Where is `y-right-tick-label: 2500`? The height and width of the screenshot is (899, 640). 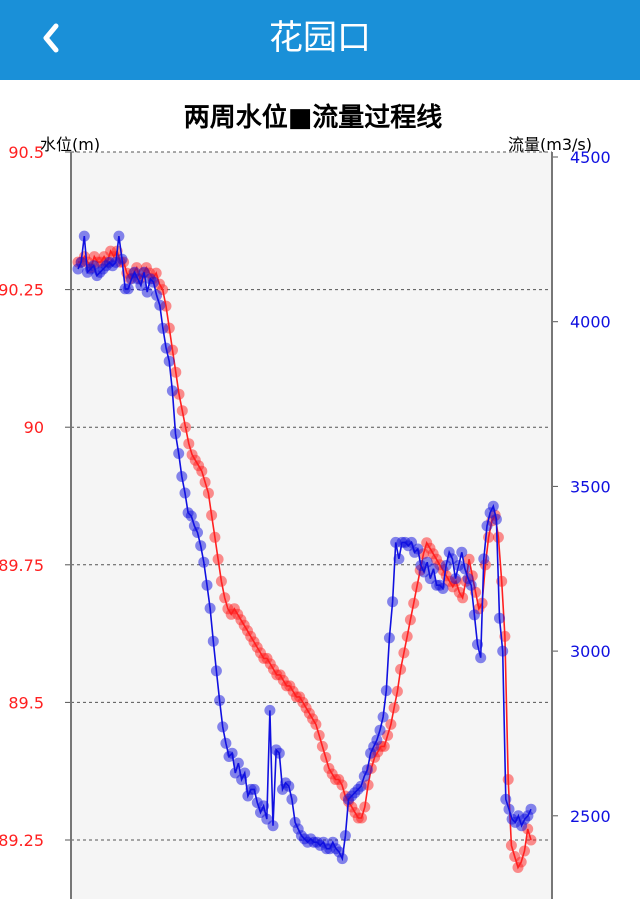
y-right-tick-label: 2500 is located at coordinates (590, 816).